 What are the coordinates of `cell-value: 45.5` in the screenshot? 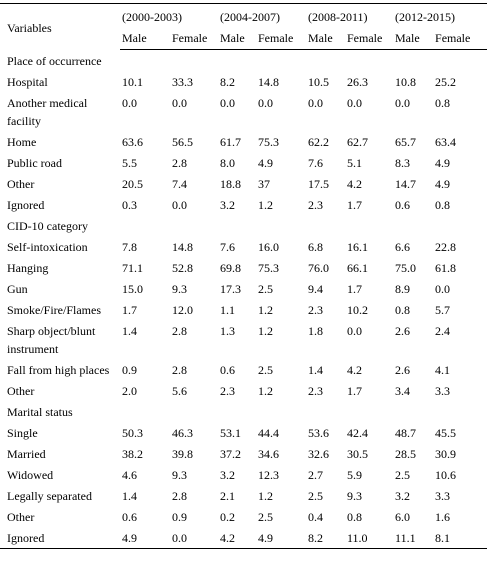 It's located at (446, 433).